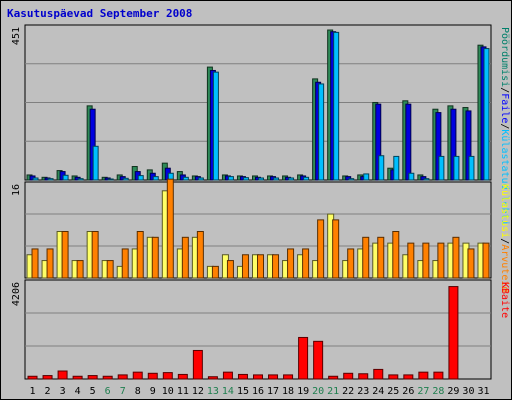  I want to click on bar-top-s2-d28, so click(441, 168).